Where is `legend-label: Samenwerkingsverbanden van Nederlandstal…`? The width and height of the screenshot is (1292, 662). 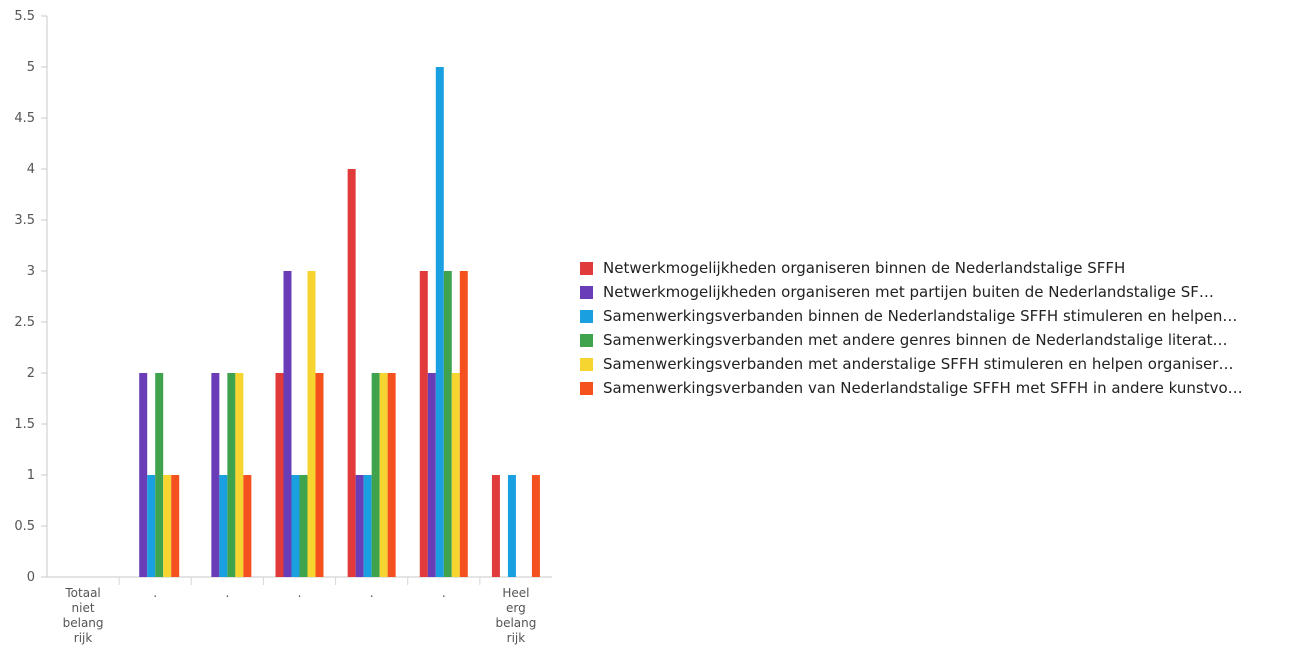
legend-label: Samenwerkingsverbanden van Nederlandstal… is located at coordinates (923, 388).